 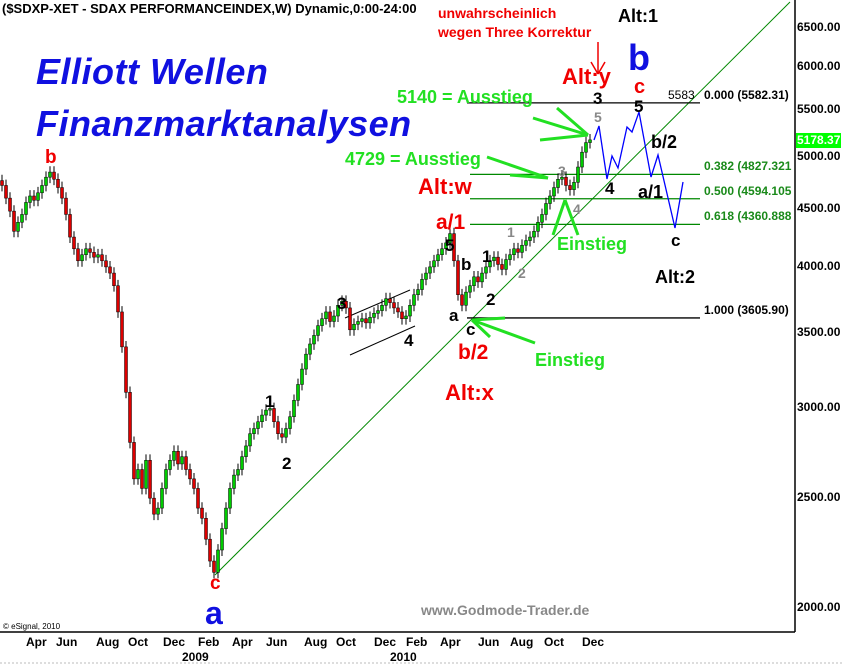 What do you see at coordinates (562, 171) in the screenshot?
I see `label-3-gray: 3` at bounding box center [562, 171].